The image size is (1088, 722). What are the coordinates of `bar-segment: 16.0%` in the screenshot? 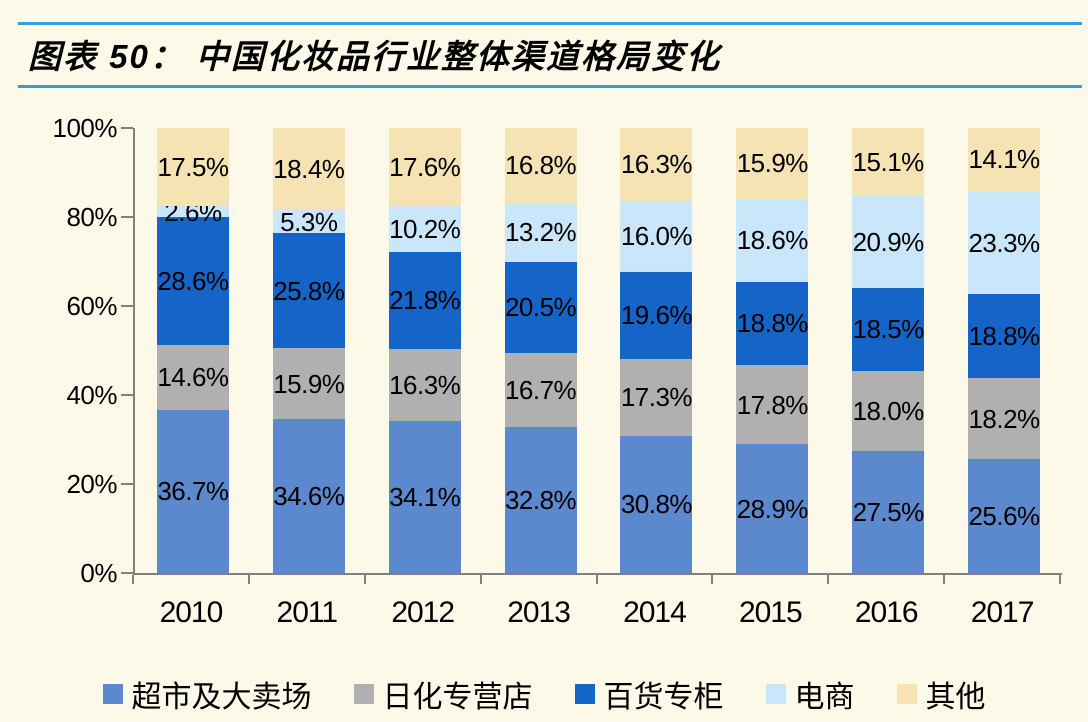 It's located at (656, 236).